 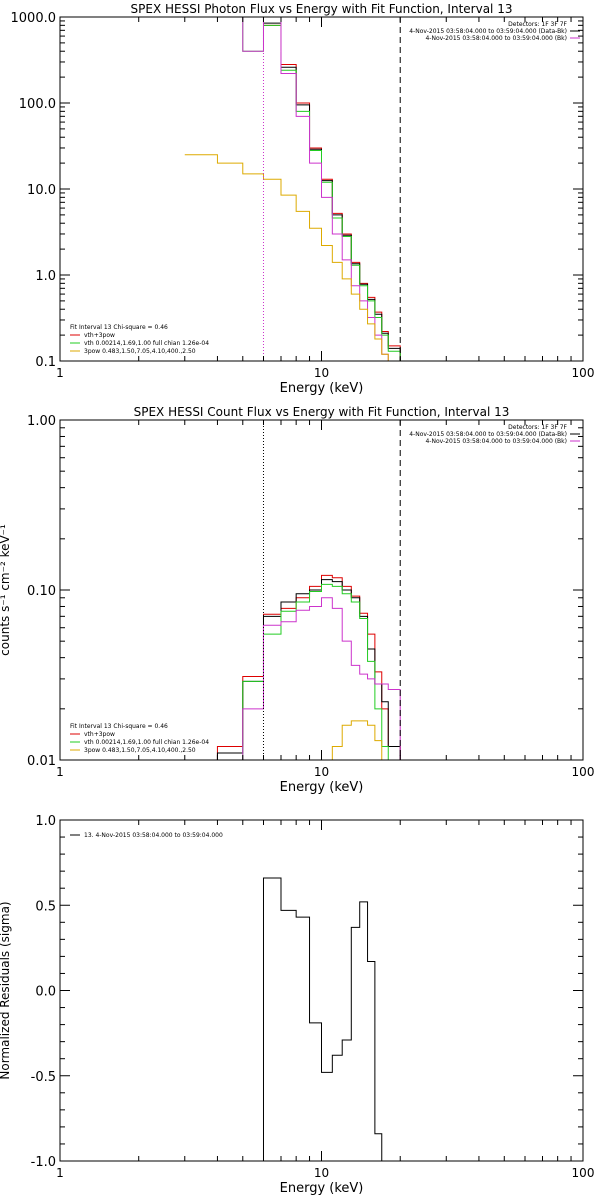 I want to click on y-tick-label: 0.5, so click(x=45, y=906).